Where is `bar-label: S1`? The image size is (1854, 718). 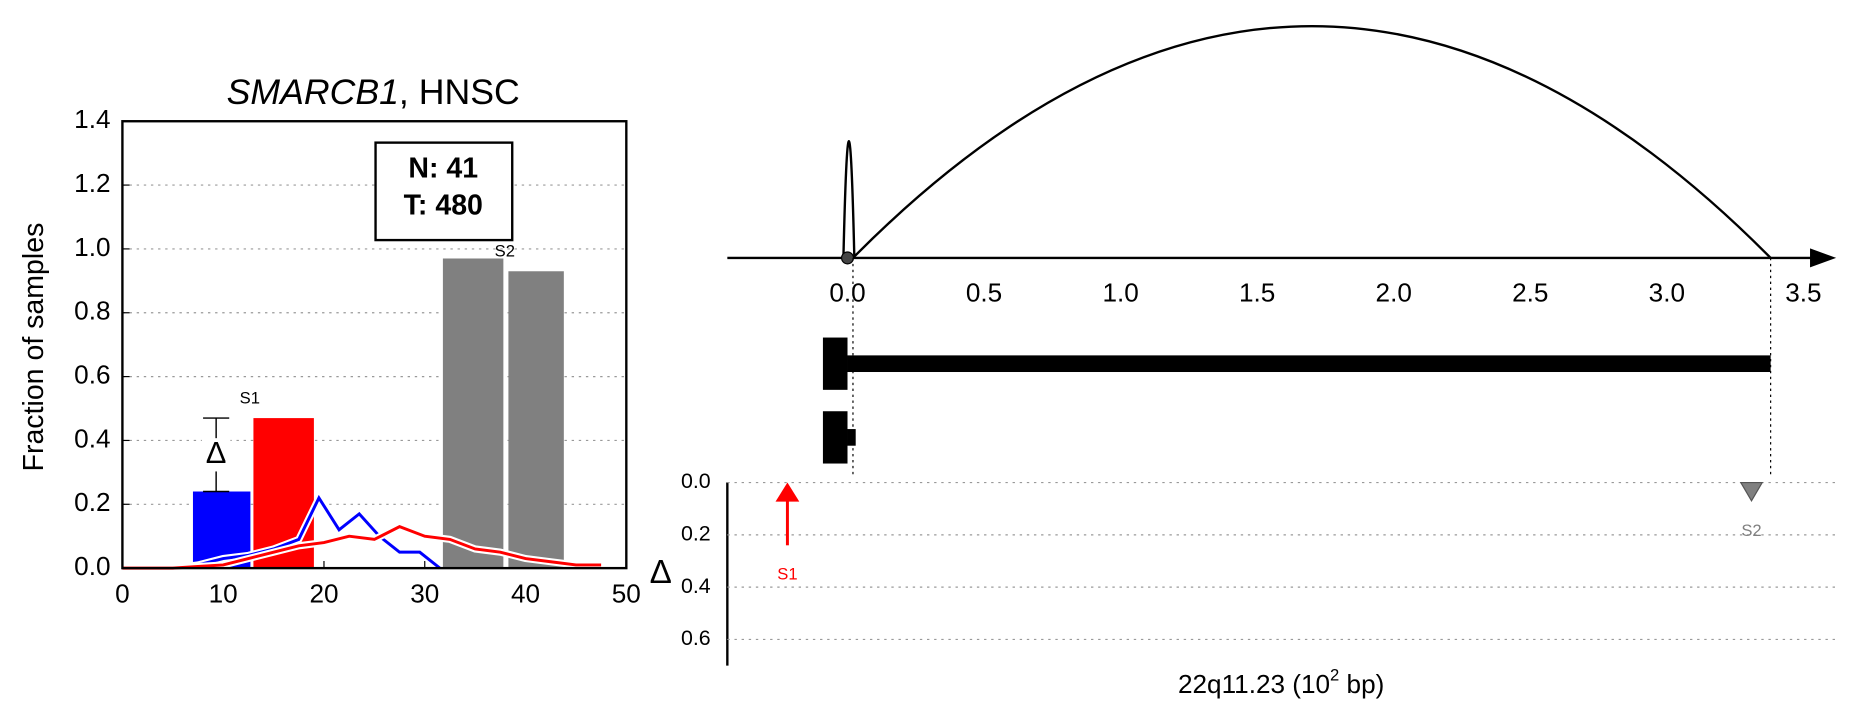 bar-label: S1 is located at coordinates (250, 397).